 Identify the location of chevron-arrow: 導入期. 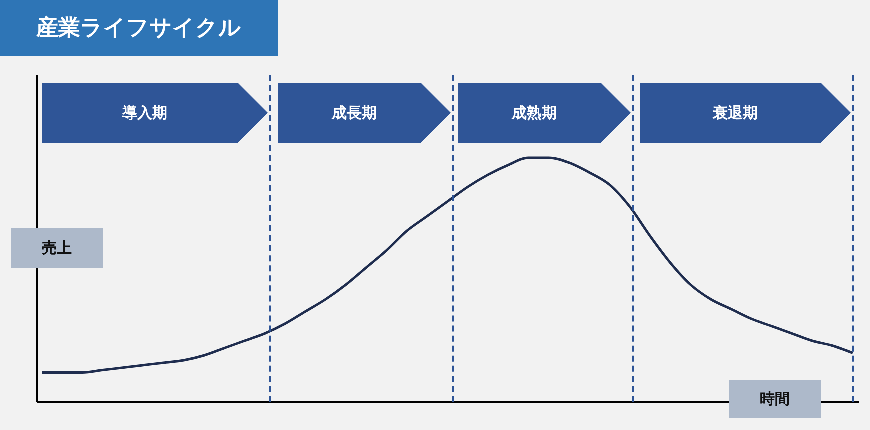
(155, 113).